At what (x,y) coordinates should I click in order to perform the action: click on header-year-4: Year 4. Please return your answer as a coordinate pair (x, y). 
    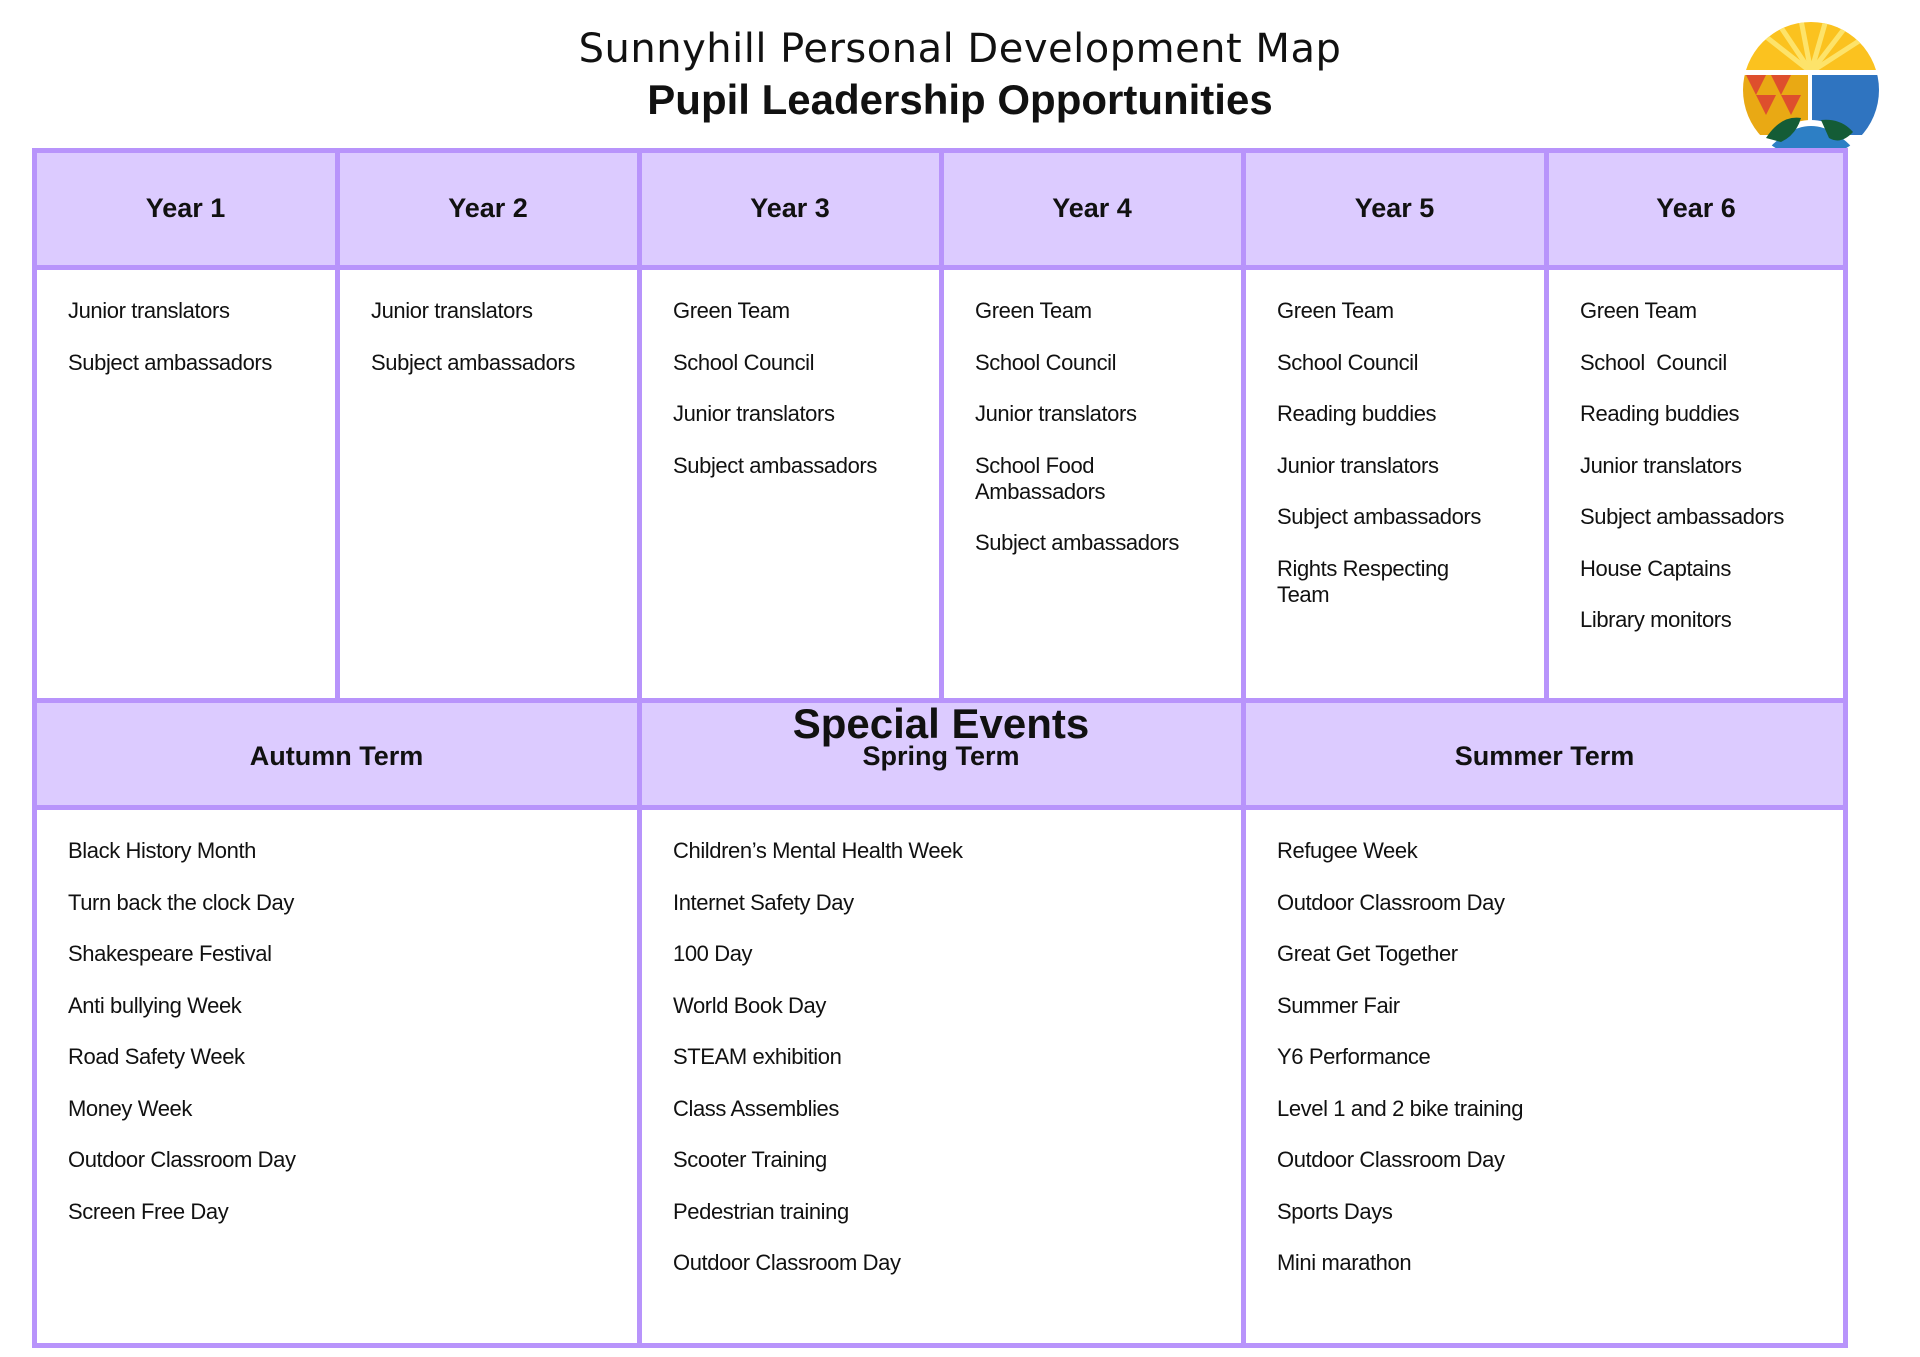
    Looking at the image, I should click on (1092, 208).